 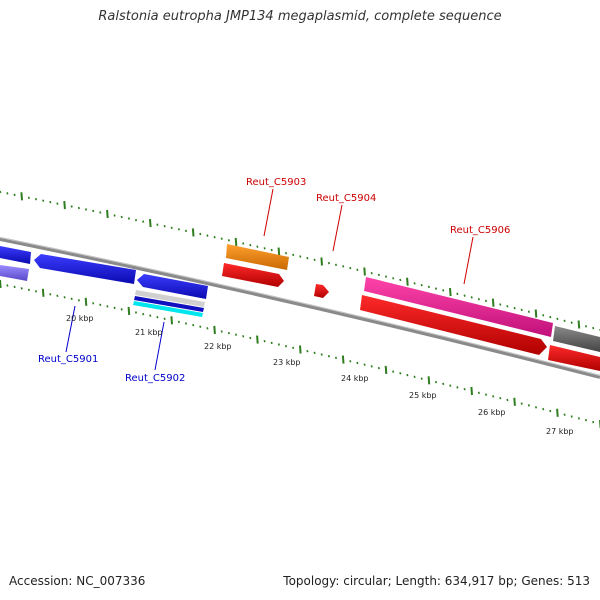 What do you see at coordinates (453, 325) in the screenshot?
I see `gene-arrow-red-long` at bounding box center [453, 325].